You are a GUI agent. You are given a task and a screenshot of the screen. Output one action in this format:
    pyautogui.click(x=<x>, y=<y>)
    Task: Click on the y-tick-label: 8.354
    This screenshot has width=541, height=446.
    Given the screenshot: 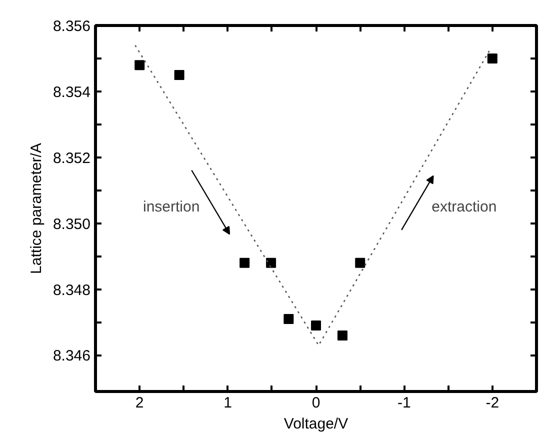 What is the action you would take?
    pyautogui.click(x=71, y=92)
    